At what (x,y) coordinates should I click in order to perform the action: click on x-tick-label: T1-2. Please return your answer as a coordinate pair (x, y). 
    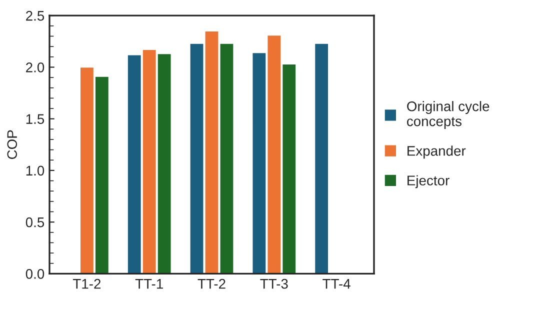
    Looking at the image, I should click on (86, 283).